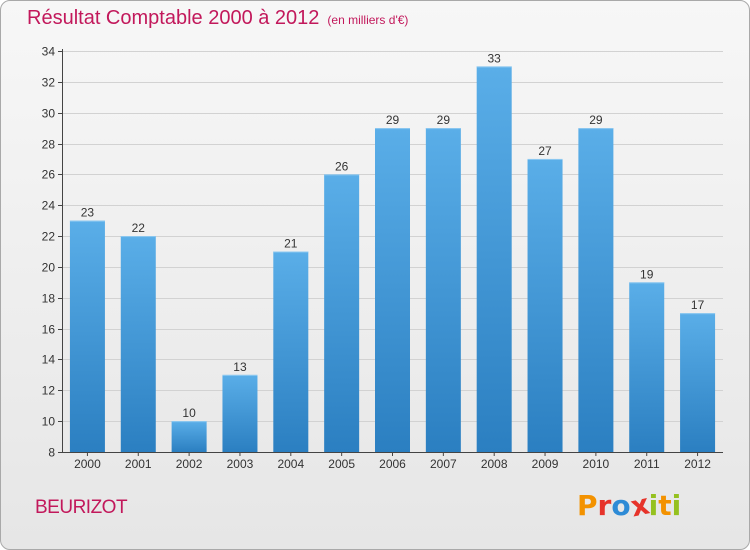  Describe the element at coordinates (87, 336) in the screenshot. I see `bar-2000` at that location.